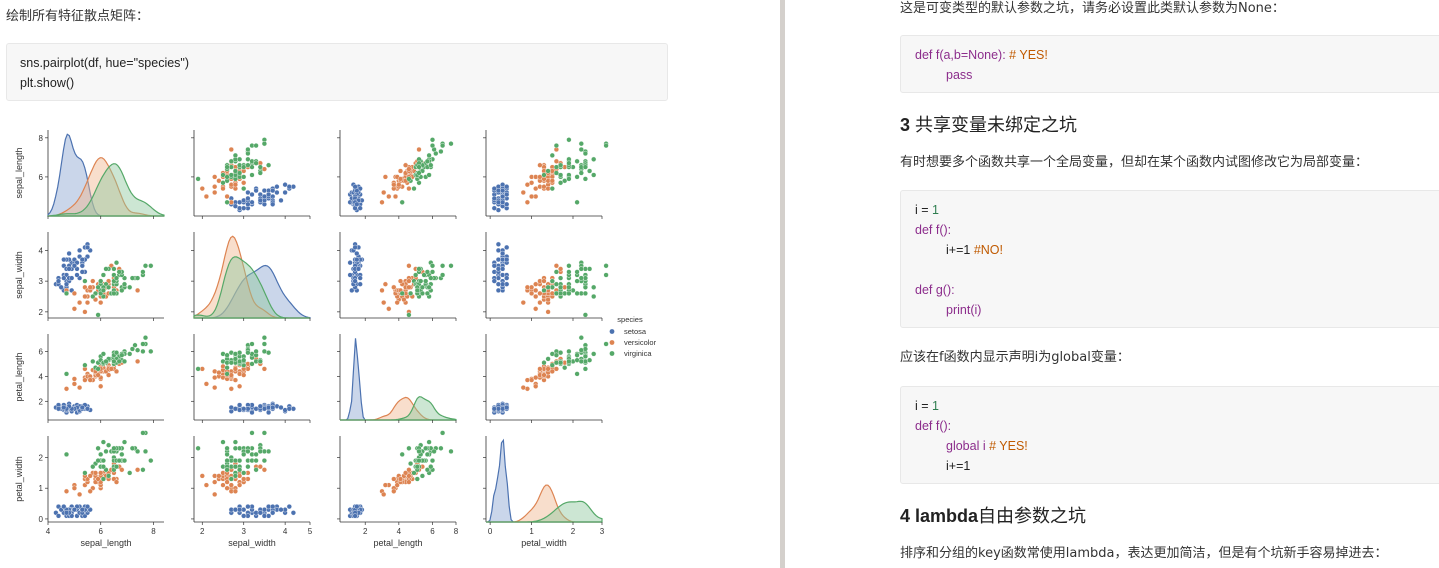 Image resolution: width=1439 pixels, height=568 pixels. What do you see at coordinates (41, 250) in the screenshot?
I see `y-tick-label: 4` at bounding box center [41, 250].